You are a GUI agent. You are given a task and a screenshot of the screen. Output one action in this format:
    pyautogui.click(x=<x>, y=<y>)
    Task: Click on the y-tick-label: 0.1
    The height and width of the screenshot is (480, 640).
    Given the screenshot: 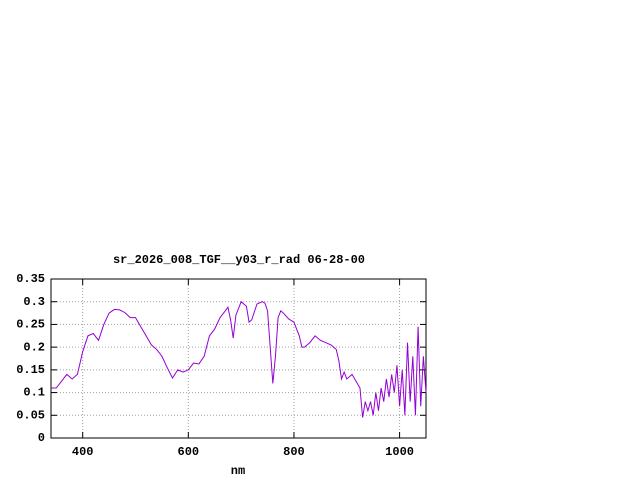 What is the action you would take?
    pyautogui.click(x=34, y=393)
    